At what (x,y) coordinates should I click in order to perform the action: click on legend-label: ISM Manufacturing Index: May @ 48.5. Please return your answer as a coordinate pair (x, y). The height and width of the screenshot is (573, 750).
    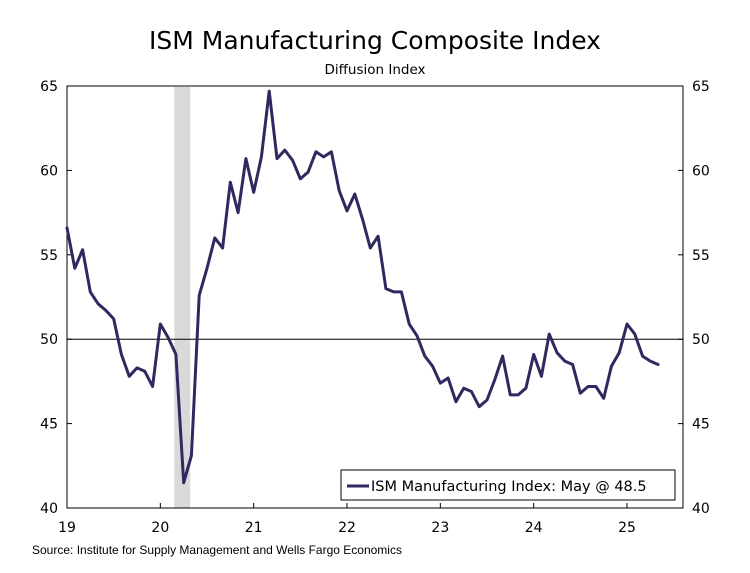
    Looking at the image, I should click on (509, 487).